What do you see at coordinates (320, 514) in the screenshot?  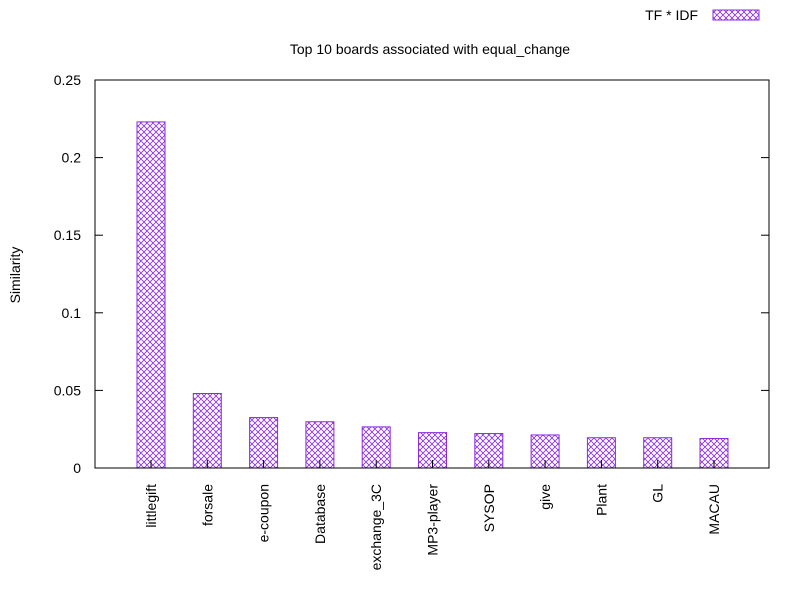 I see `x-tick-label: Database` at bounding box center [320, 514].